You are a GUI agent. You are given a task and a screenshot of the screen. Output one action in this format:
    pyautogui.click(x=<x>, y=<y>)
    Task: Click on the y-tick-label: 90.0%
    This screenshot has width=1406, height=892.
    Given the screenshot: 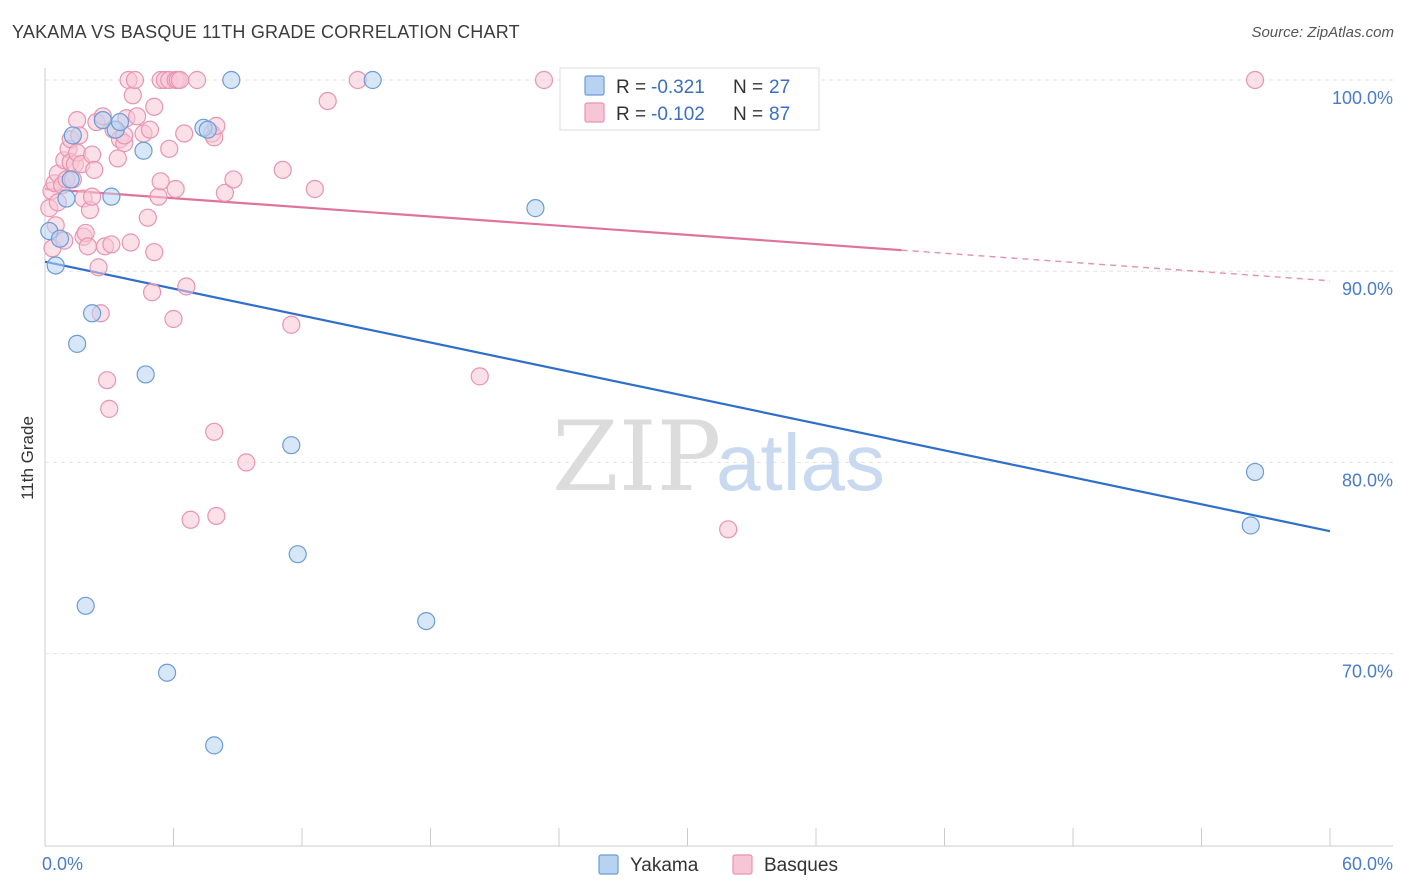 What is the action you would take?
    pyautogui.click(x=1367, y=289)
    